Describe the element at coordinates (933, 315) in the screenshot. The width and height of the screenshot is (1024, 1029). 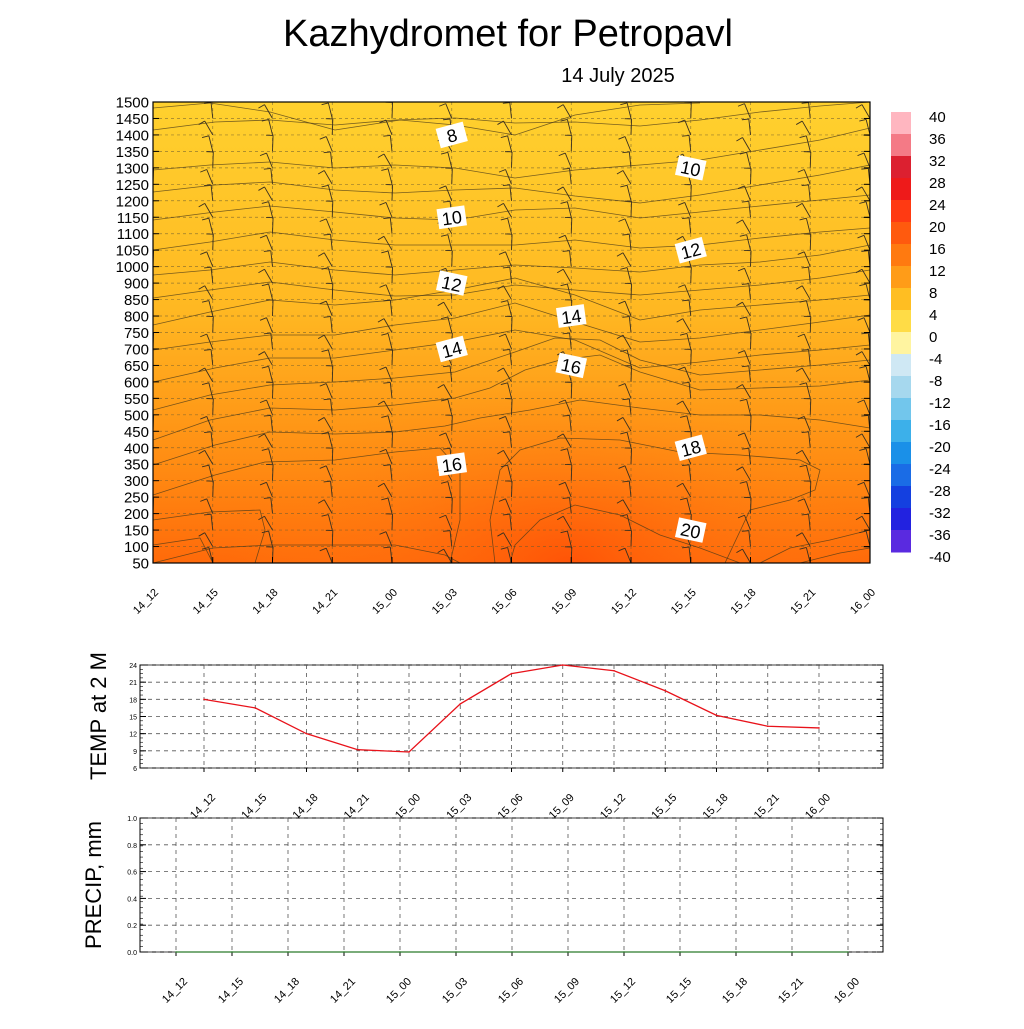
I see `colorbar-tick-label: 4` at that location.